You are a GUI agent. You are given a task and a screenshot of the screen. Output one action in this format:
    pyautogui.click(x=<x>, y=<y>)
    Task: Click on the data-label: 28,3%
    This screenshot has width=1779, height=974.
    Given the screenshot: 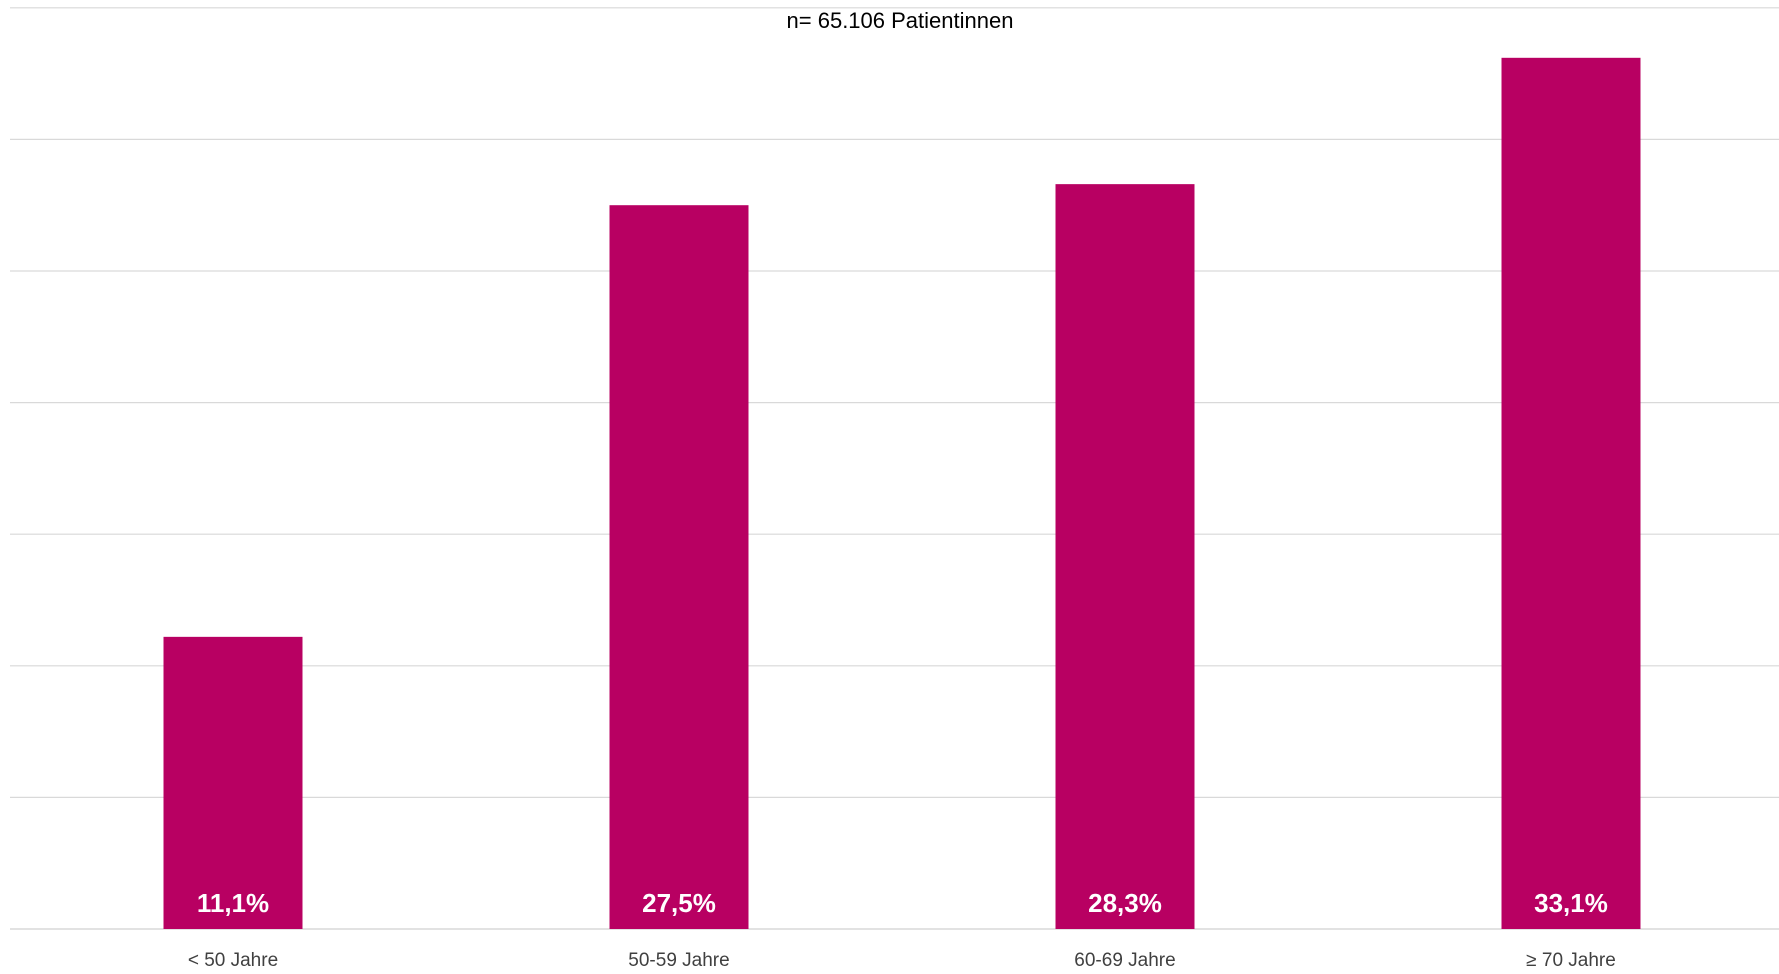 What is the action you would take?
    pyautogui.click(x=1125, y=903)
    